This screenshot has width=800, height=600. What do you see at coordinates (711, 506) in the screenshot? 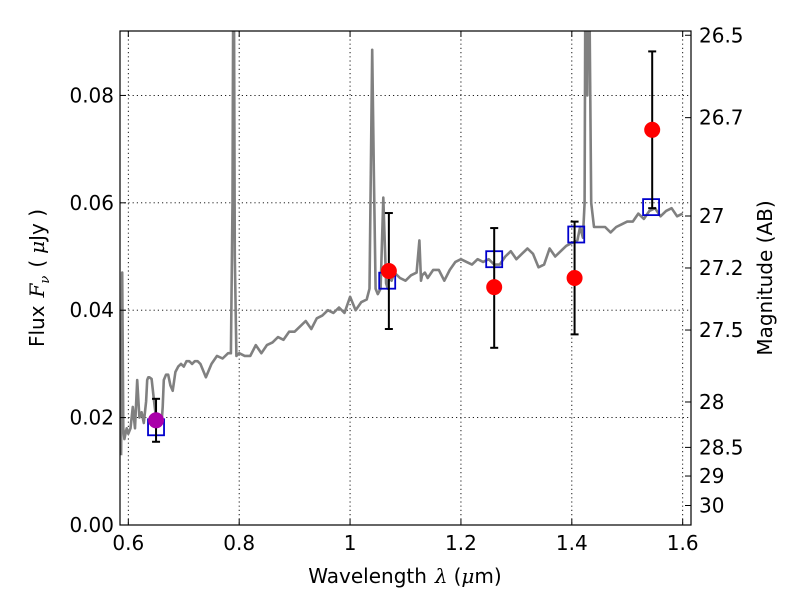
I see `y2-tick-label: 30` at bounding box center [711, 506].